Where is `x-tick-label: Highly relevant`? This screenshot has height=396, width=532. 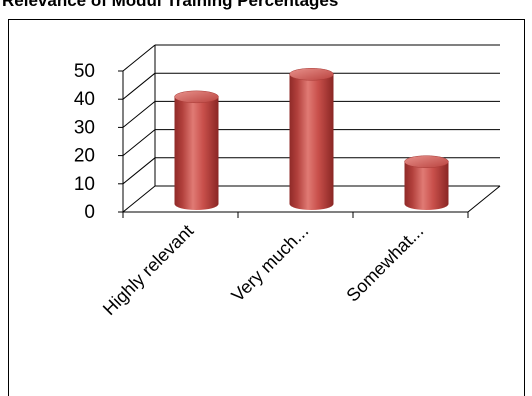
x-tick-label: Highly relevant is located at coordinates (148, 270).